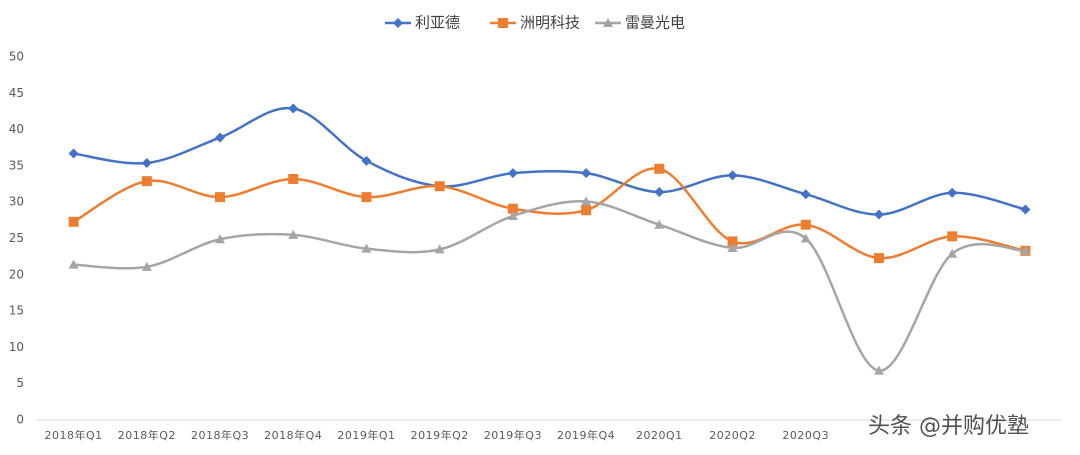 Image resolution: width=1080 pixels, height=455 pixels. What do you see at coordinates (513, 435) in the screenshot?
I see `x-tick-label: 2019年Q3` at bounding box center [513, 435].